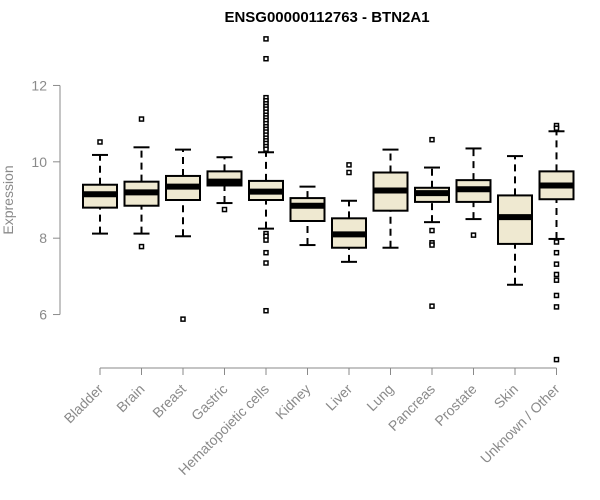 The height and width of the screenshot is (500, 600). What do you see at coordinates (169, 401) in the screenshot?
I see `x-tick-label: Breast` at bounding box center [169, 401].